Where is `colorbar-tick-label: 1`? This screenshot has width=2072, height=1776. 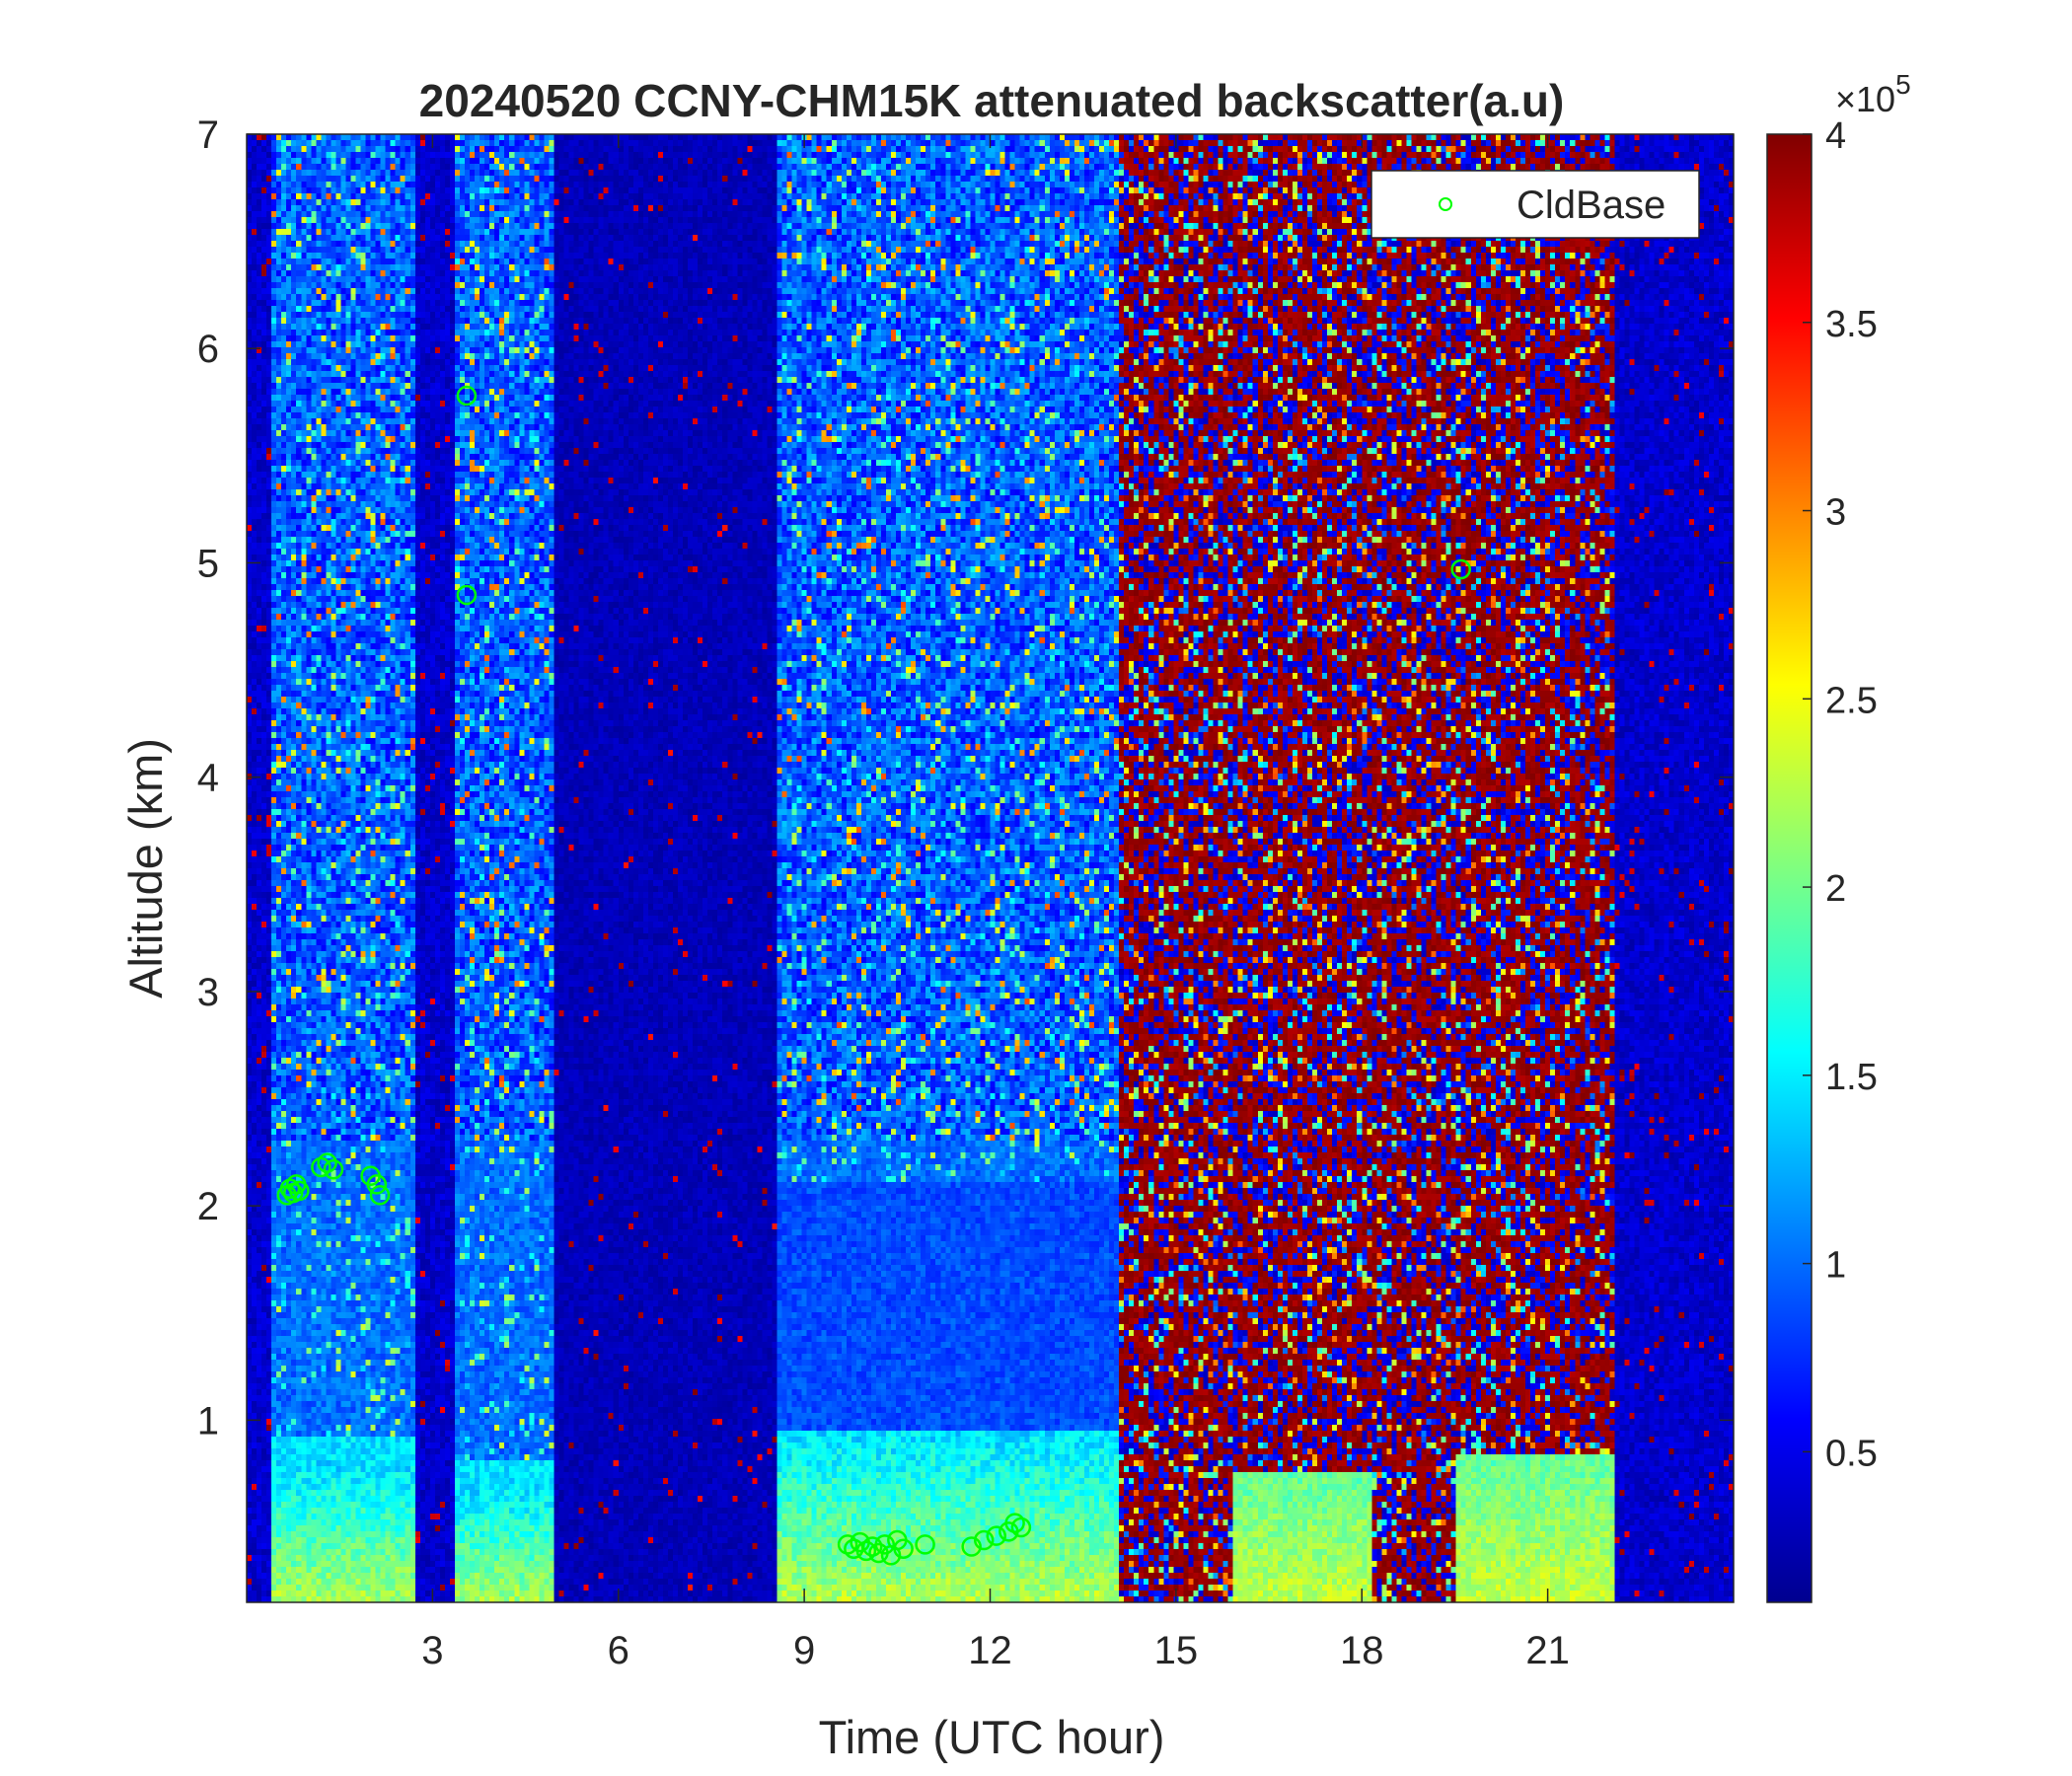 colorbar-tick-label: 1 is located at coordinates (1836, 1266).